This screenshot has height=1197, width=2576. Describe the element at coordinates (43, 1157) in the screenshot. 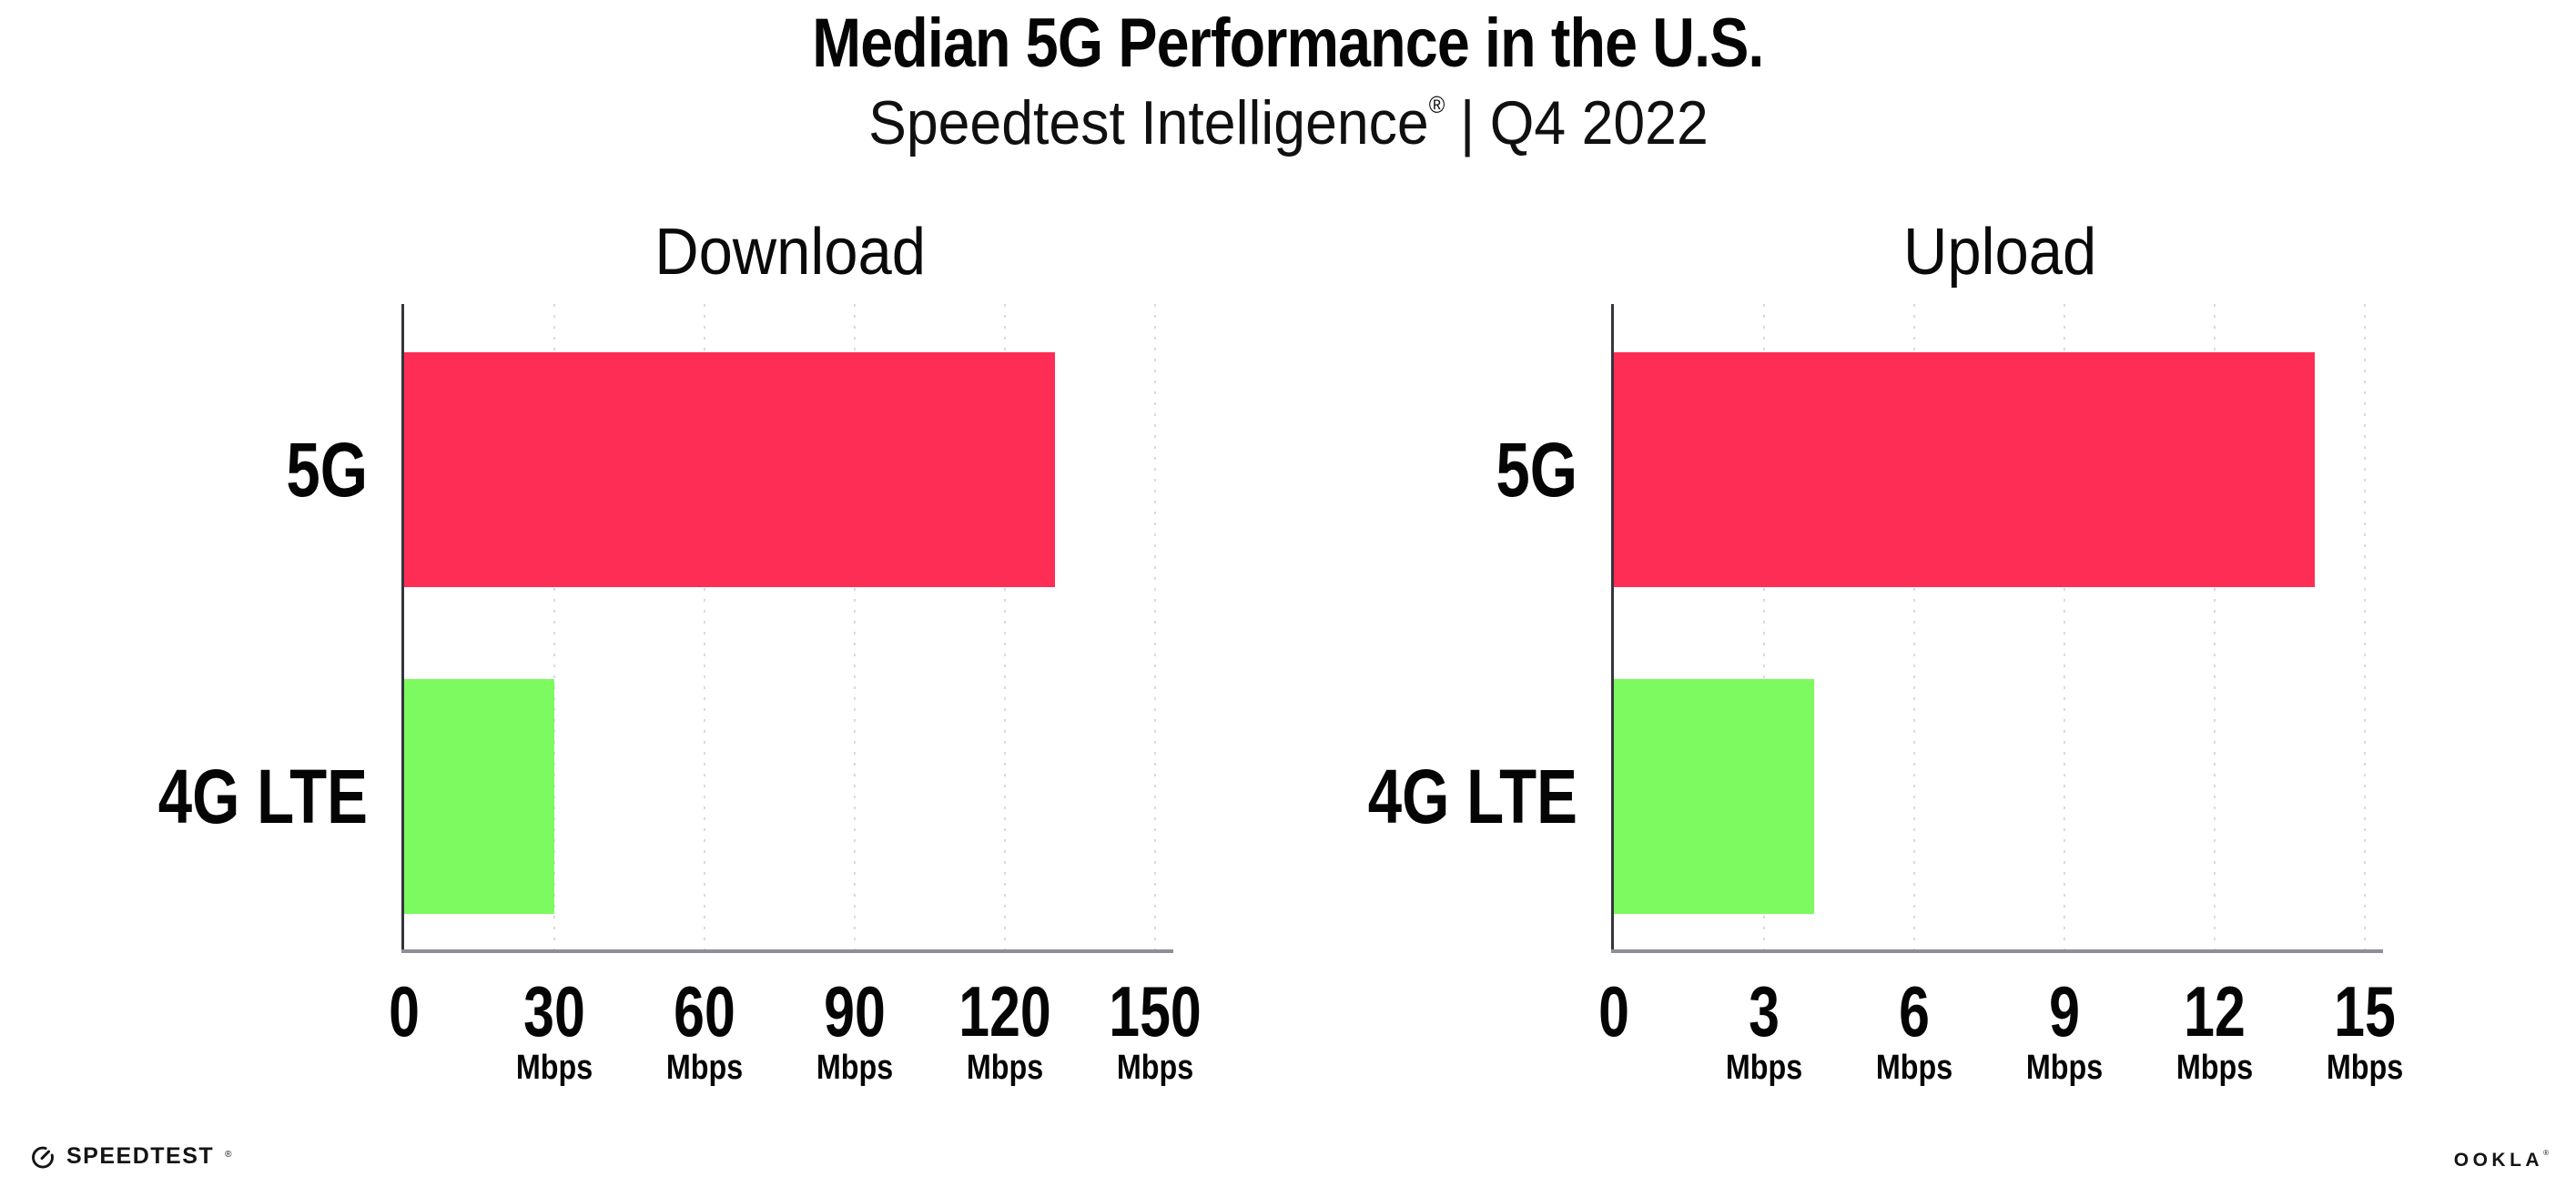

I see `speedtest-gauge-icon` at that location.